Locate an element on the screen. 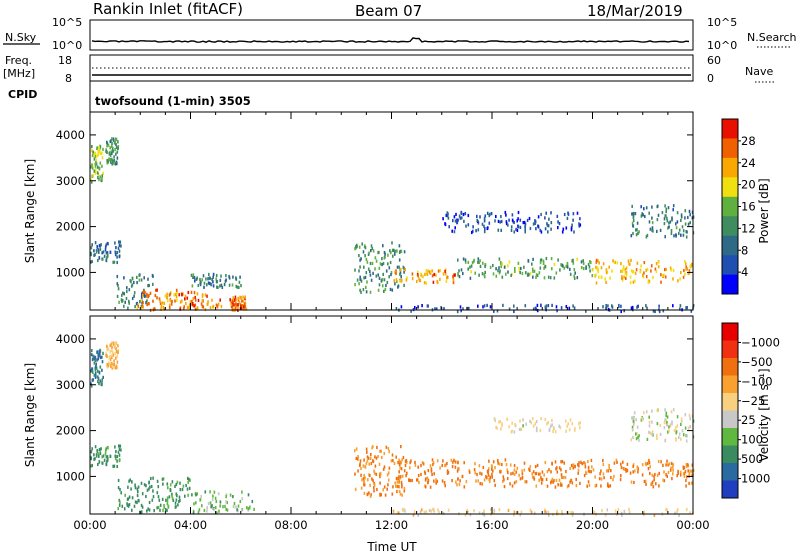 The image size is (800, 554). velocity-colorbar-tick-label: −500 is located at coordinates (757, 362).